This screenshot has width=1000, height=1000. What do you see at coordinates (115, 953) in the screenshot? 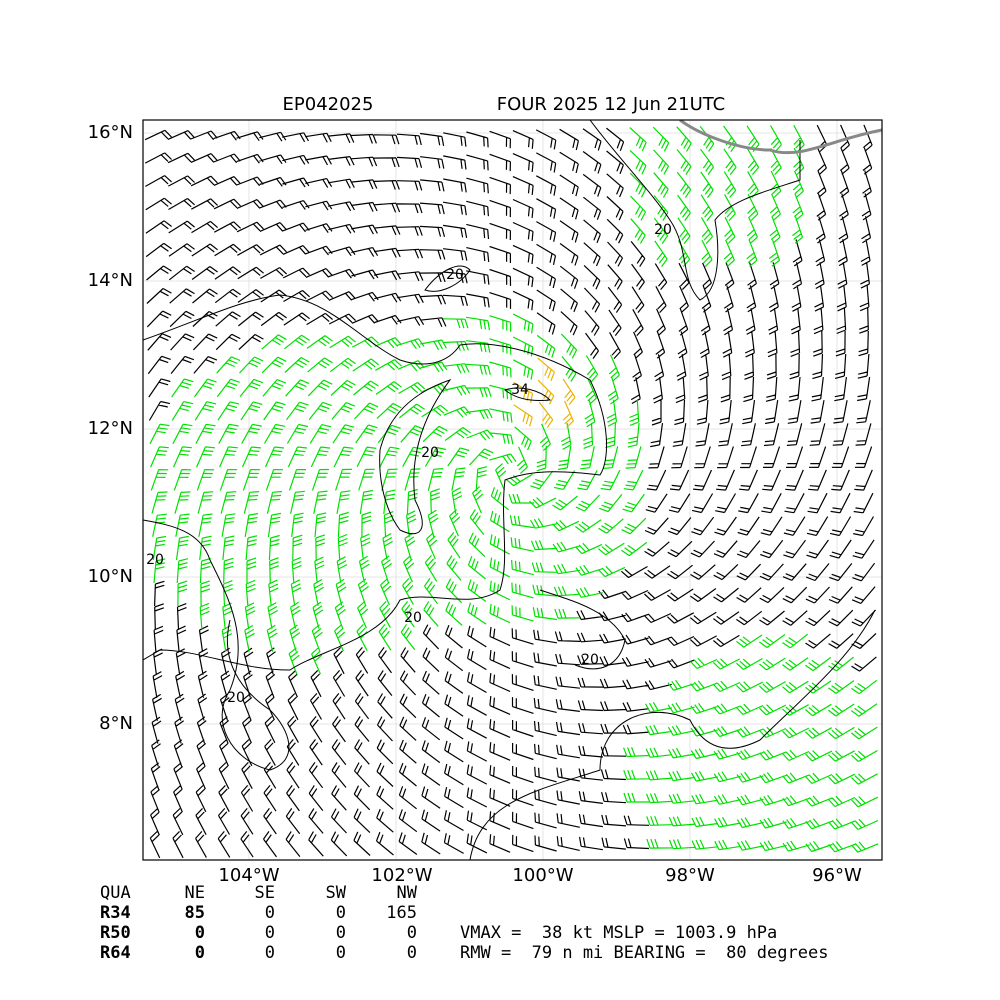
I see `row-label: R64` at bounding box center [115, 953].